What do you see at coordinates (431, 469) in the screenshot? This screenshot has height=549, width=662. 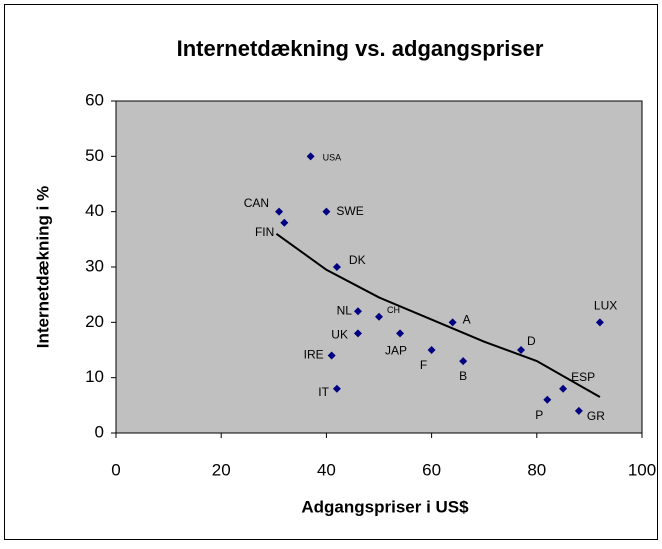 I see `x-tick-label: 60` at bounding box center [431, 469].